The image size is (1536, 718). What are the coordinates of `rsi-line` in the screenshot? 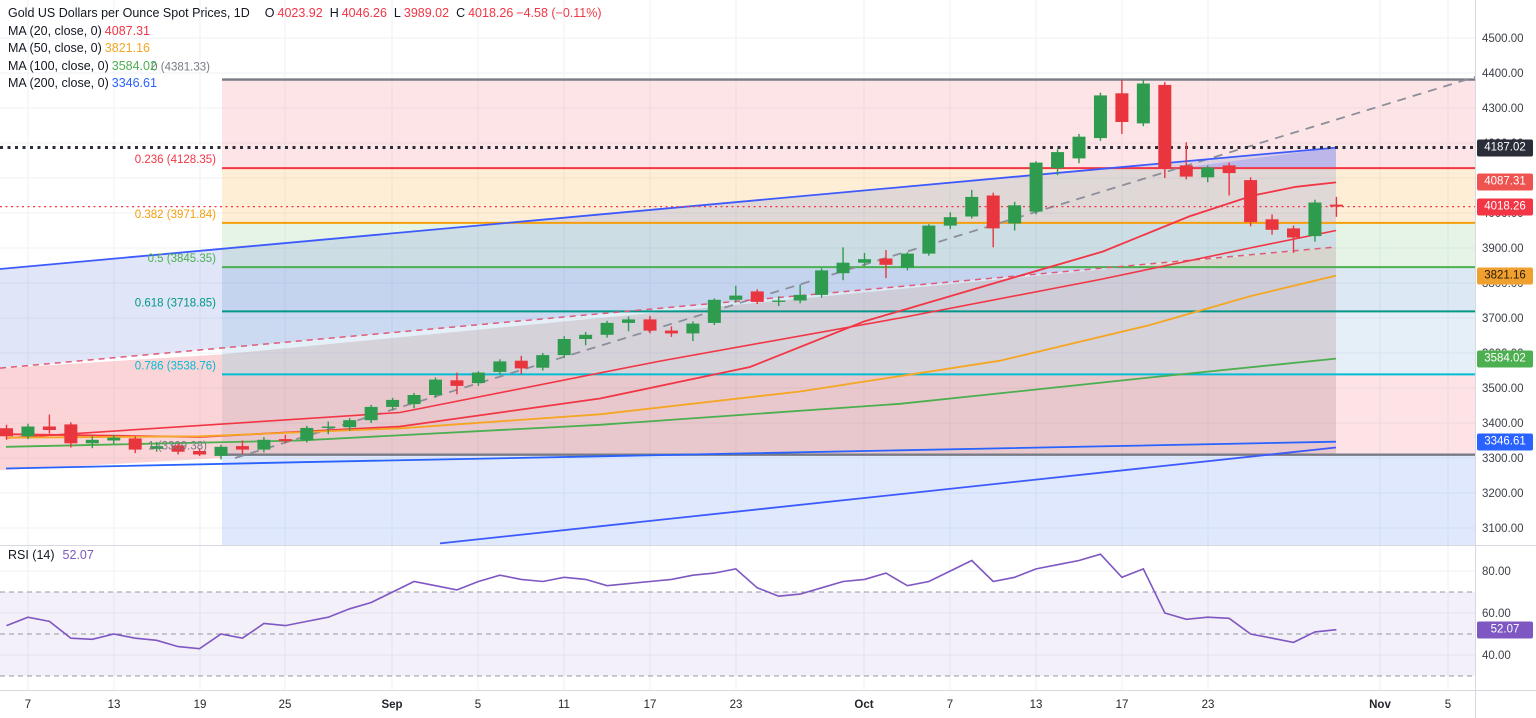 It's located at (671, 601).